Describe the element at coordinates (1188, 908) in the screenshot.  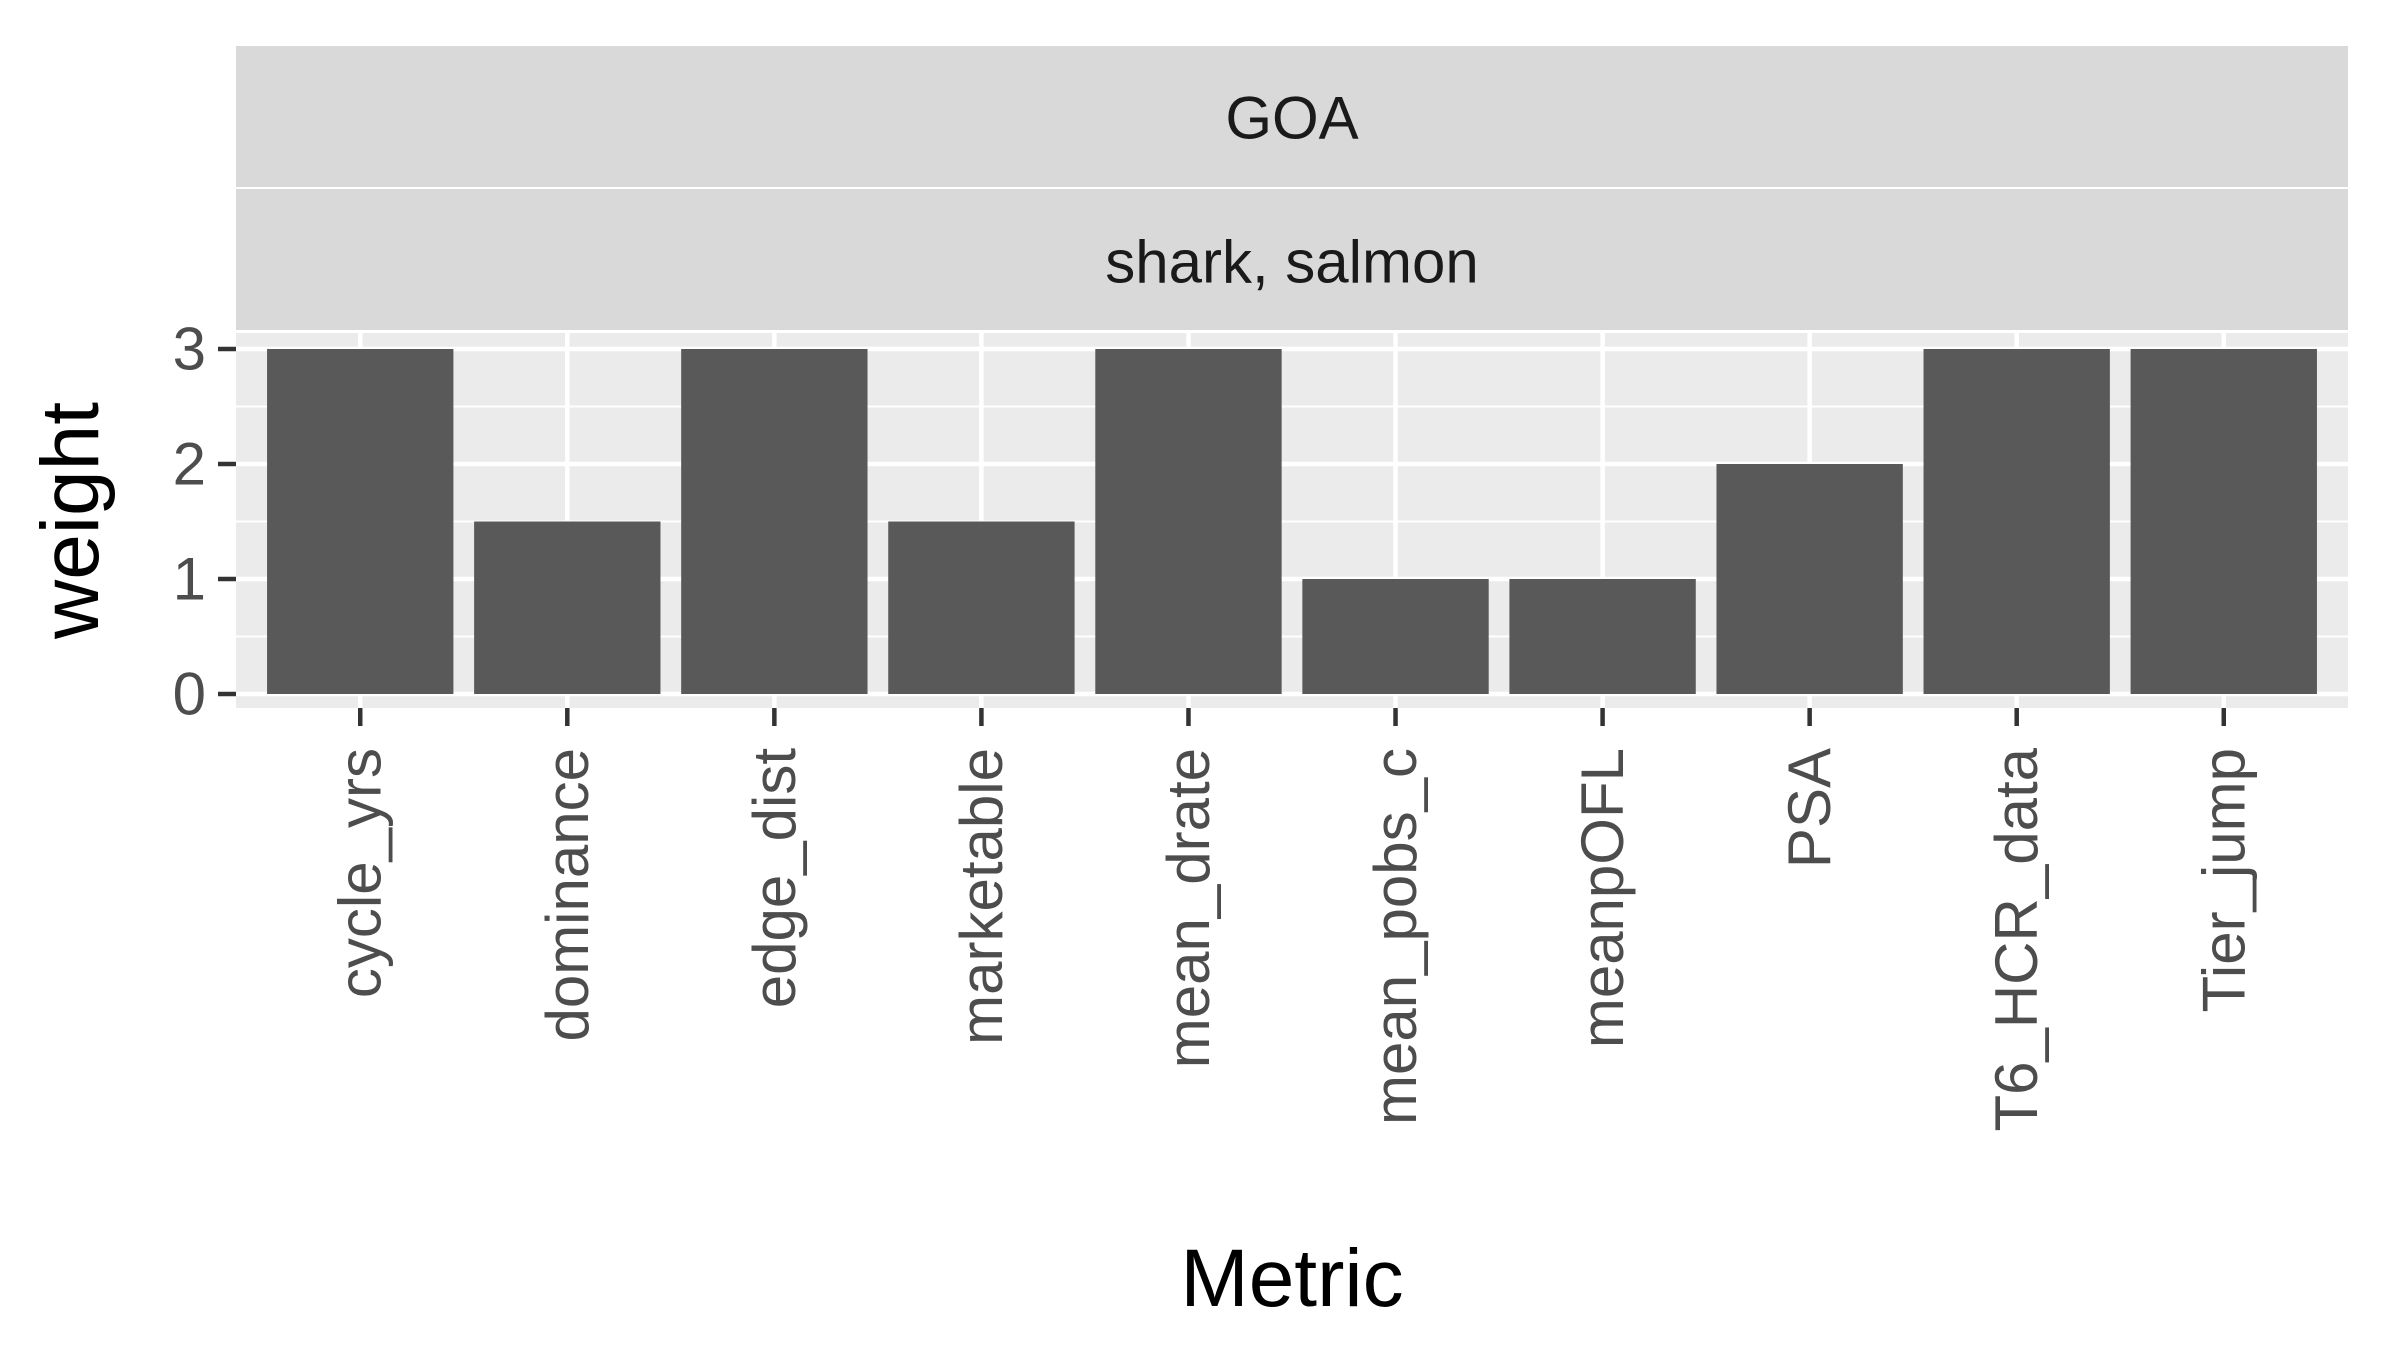
I see `x-tick-label: mean_drate` at that location.